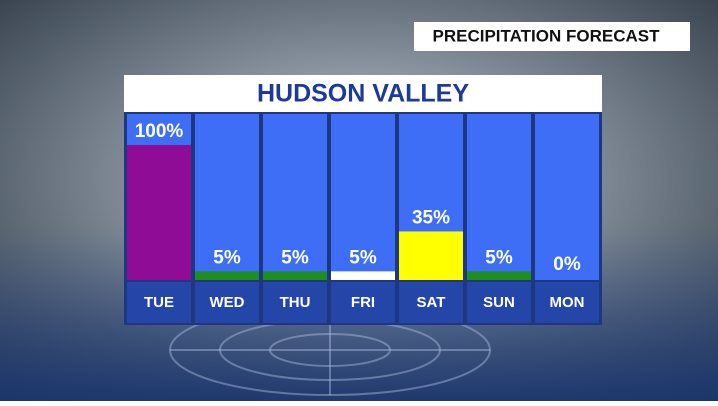  I want to click on x-tick-label: SAT, so click(431, 302).